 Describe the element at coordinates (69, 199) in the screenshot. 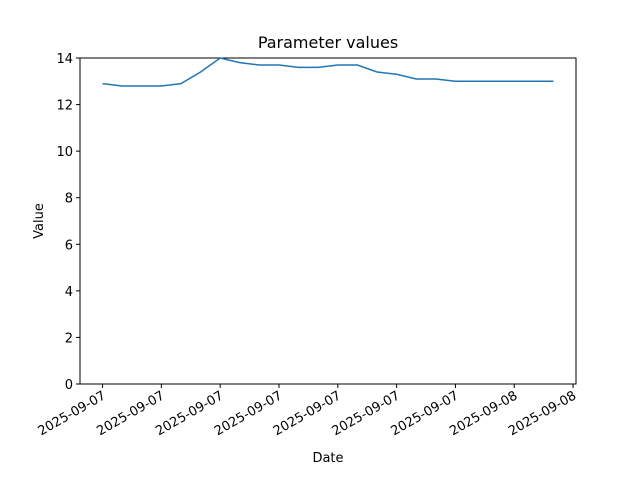

I see `y-tick-label: 8` at that location.